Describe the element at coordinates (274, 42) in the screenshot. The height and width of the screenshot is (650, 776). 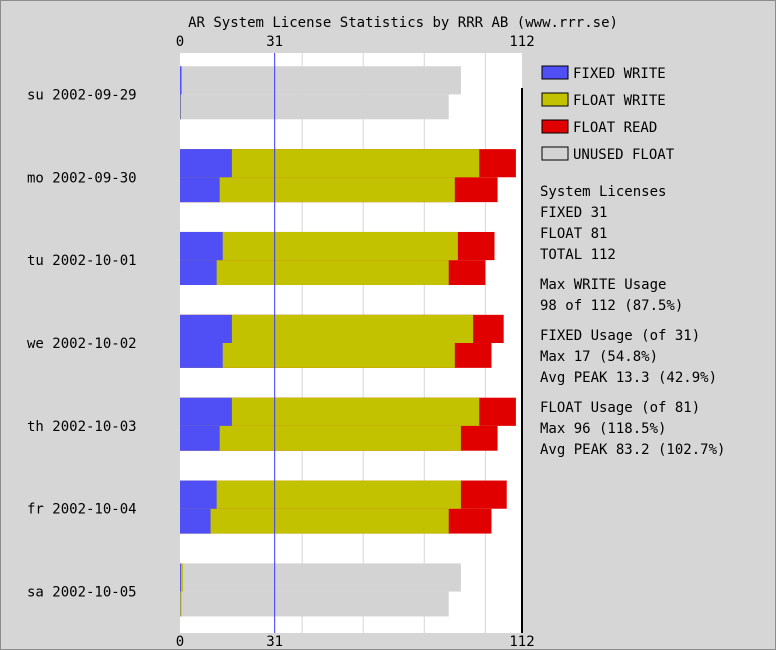
I see `x-tick-top-label: 31` at that location.